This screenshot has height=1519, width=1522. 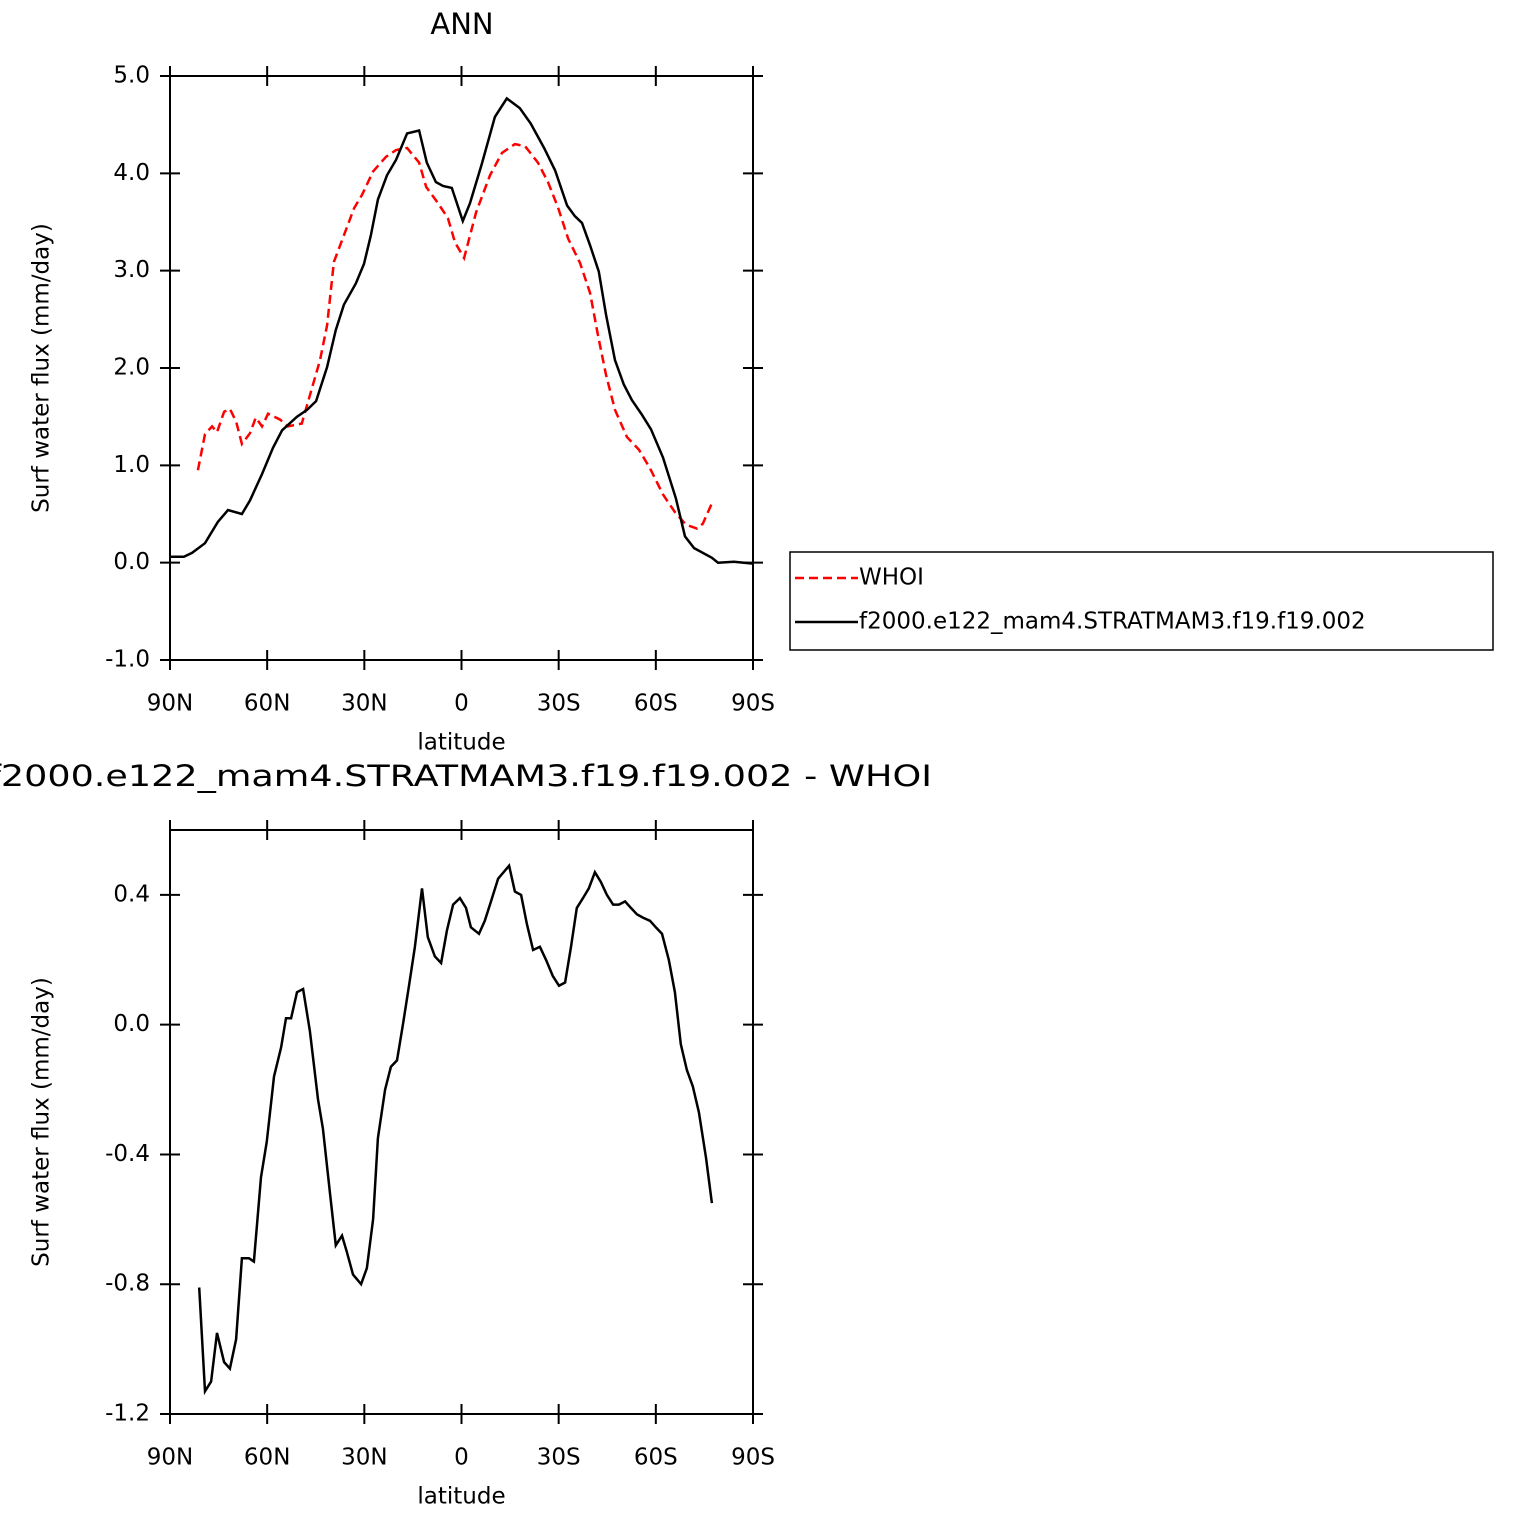 What do you see at coordinates (1141, 601) in the screenshot?
I see `legend-box` at bounding box center [1141, 601].